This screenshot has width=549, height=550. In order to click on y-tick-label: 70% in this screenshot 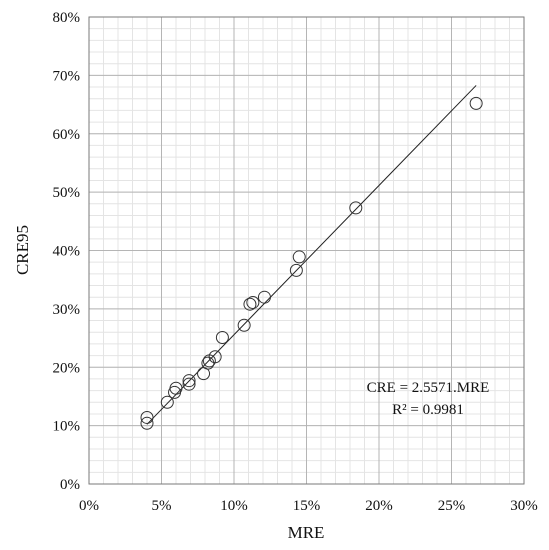, I will do `click(67, 76)`.